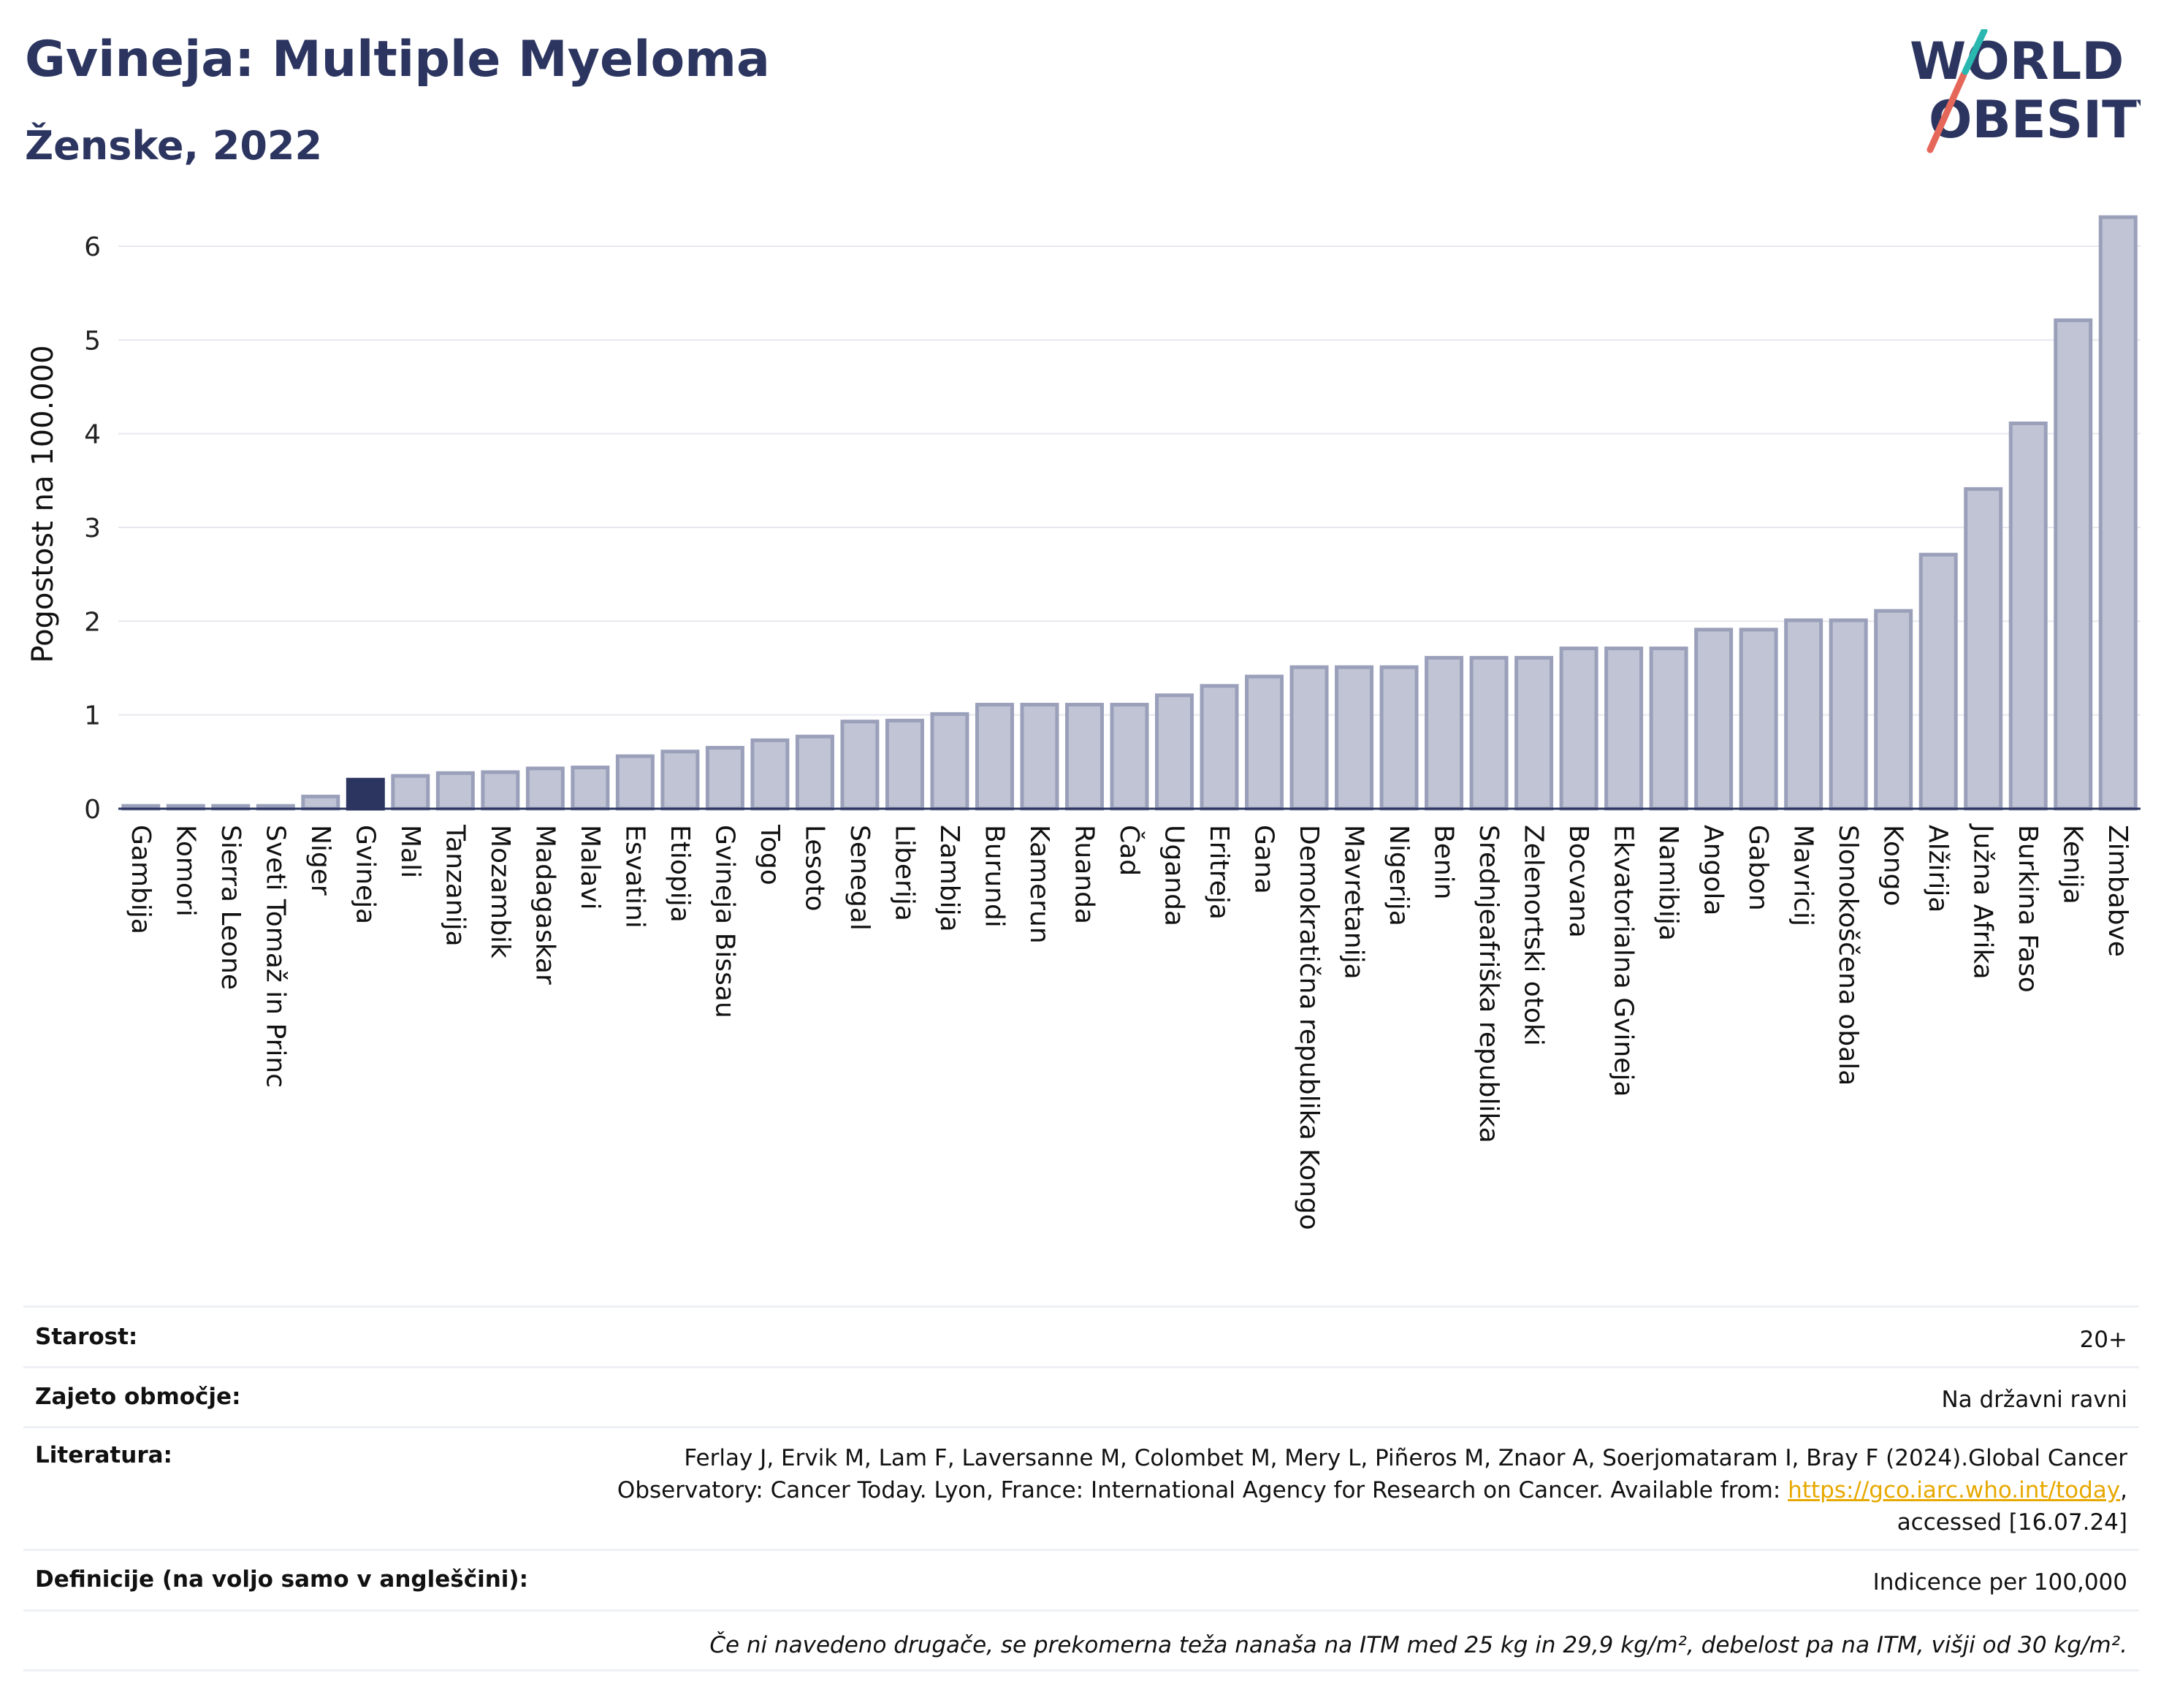 This screenshot has height=1708, width=2161. What do you see at coordinates (185, 871) in the screenshot?
I see `x-tick-label: Komori` at bounding box center [185, 871].